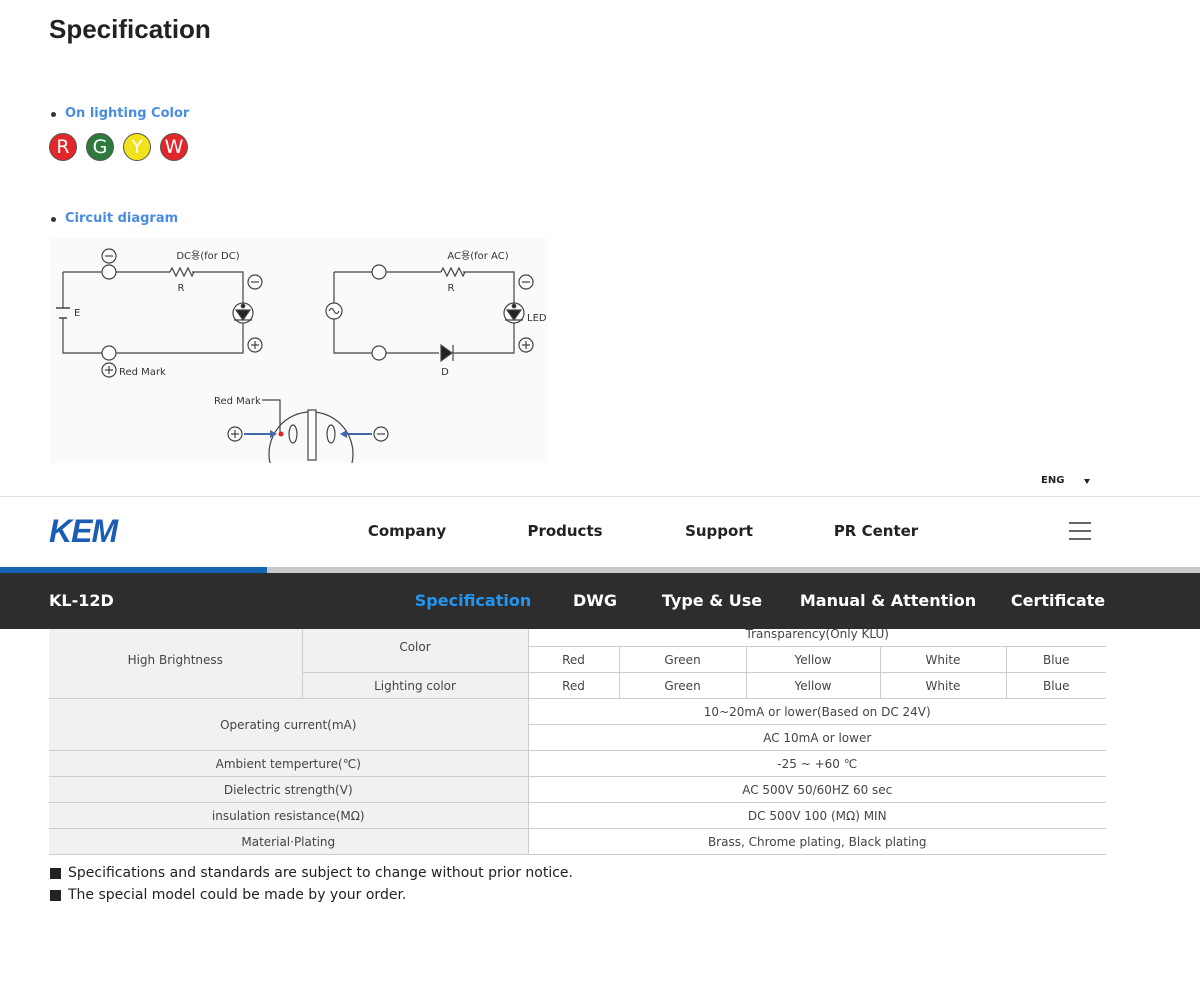 The height and width of the screenshot is (983, 1200). I want to click on section-label: Circuit diagram, so click(122, 218).